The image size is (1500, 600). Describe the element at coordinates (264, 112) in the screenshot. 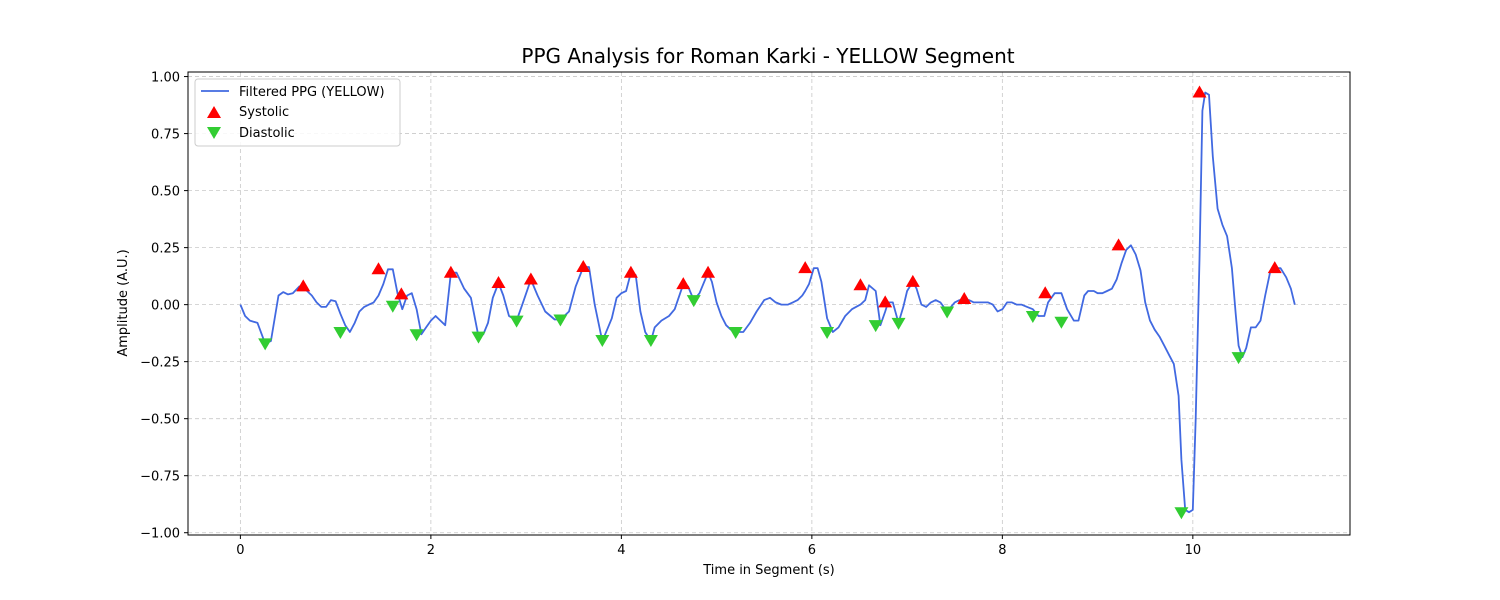

I see `legend-label-systolic: Systolic` at that location.